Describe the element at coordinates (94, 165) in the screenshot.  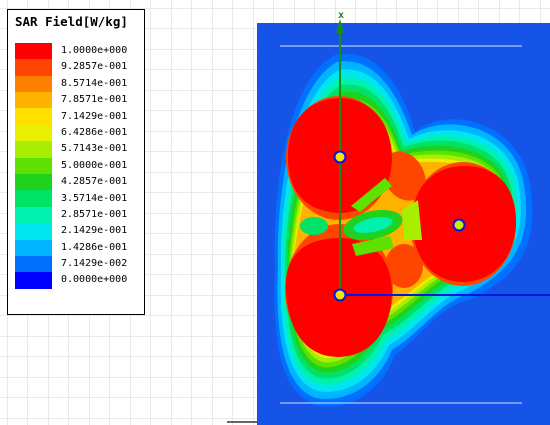
I see `legend-value-label: 5.0000e-001` at that location.